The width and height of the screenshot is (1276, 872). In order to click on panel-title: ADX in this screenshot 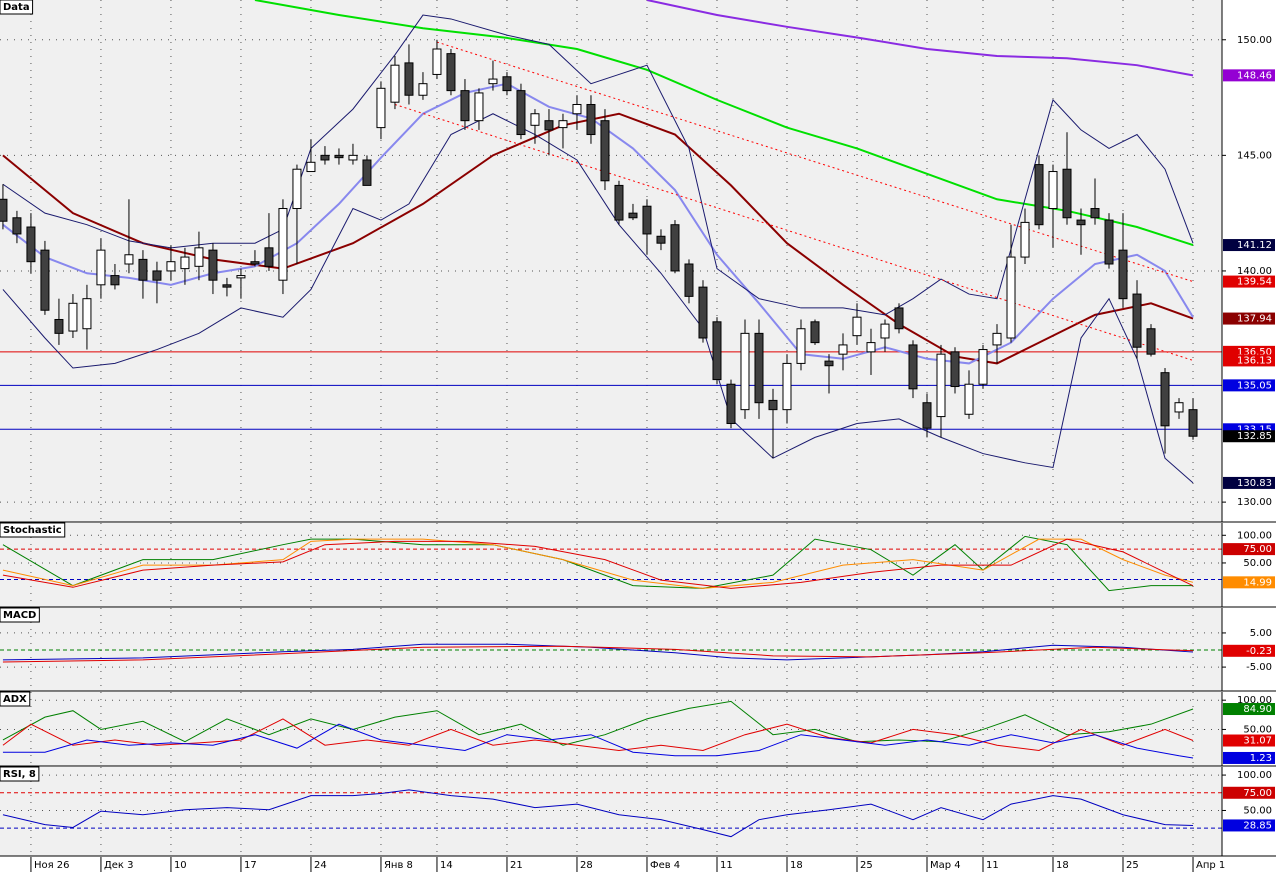, I will do `click(15, 699)`.